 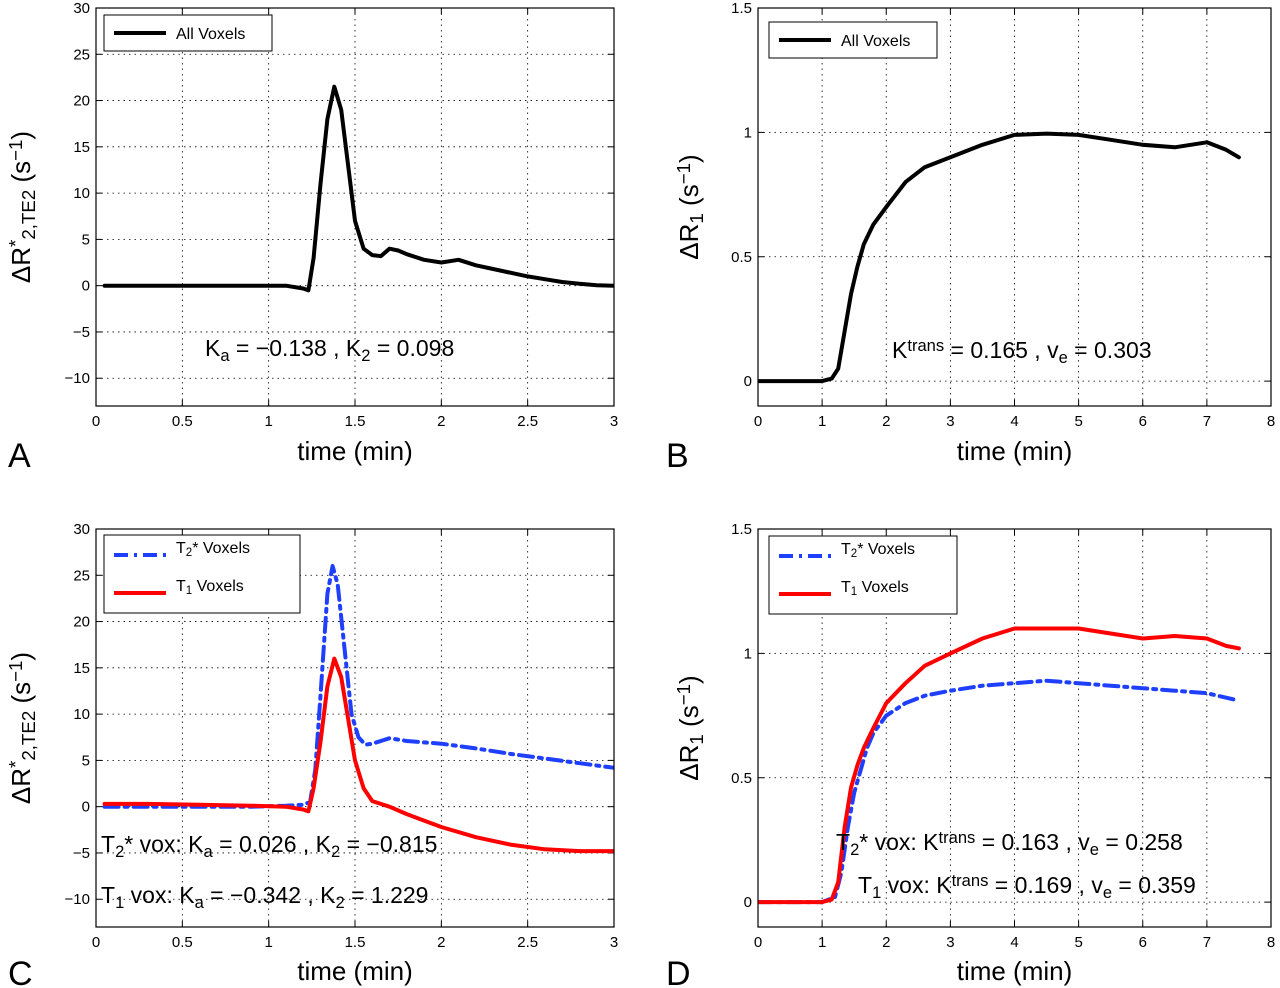 I want to click on annotation-0: Ka = −0.138 , K2 = 0.098, so click(x=329, y=350).